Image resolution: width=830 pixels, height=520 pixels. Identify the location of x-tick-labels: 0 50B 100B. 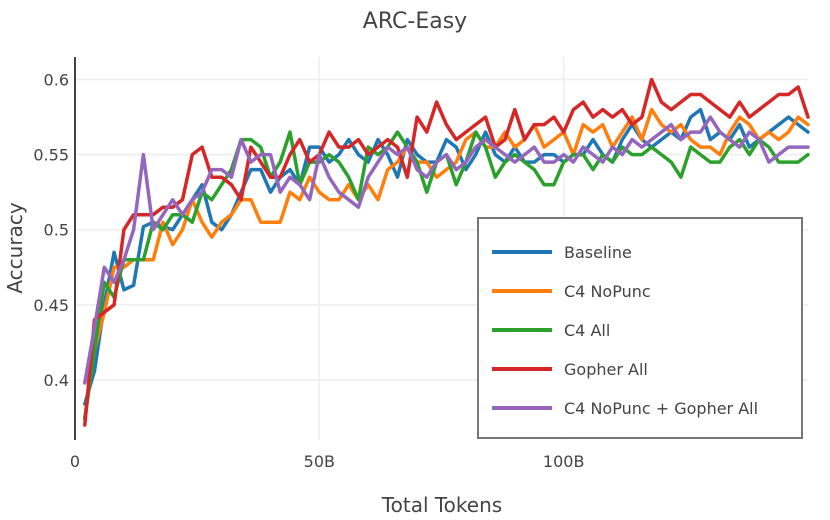
(327, 461).